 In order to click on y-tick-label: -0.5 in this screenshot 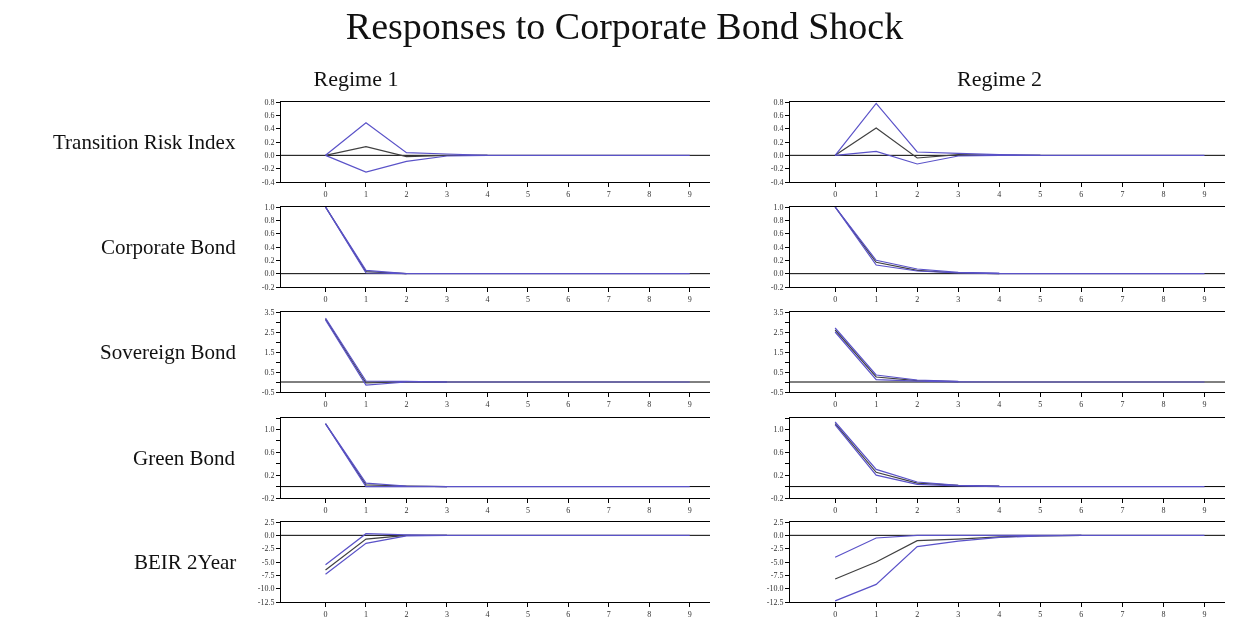, I will do `click(268, 392)`.